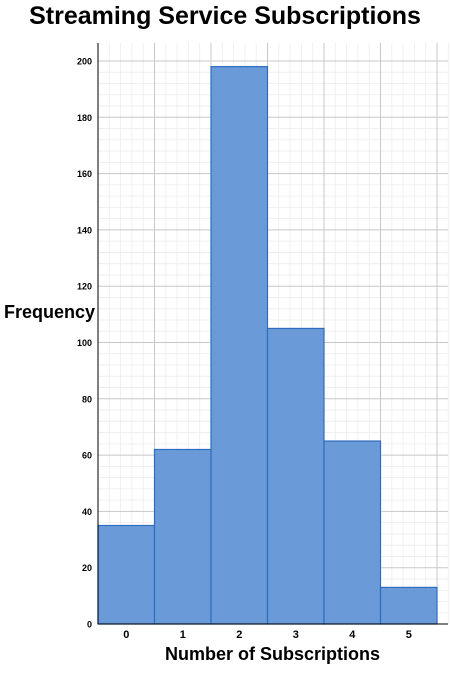 The image size is (450, 676). What do you see at coordinates (183, 635) in the screenshot?
I see `x-tick-label: 1` at bounding box center [183, 635].